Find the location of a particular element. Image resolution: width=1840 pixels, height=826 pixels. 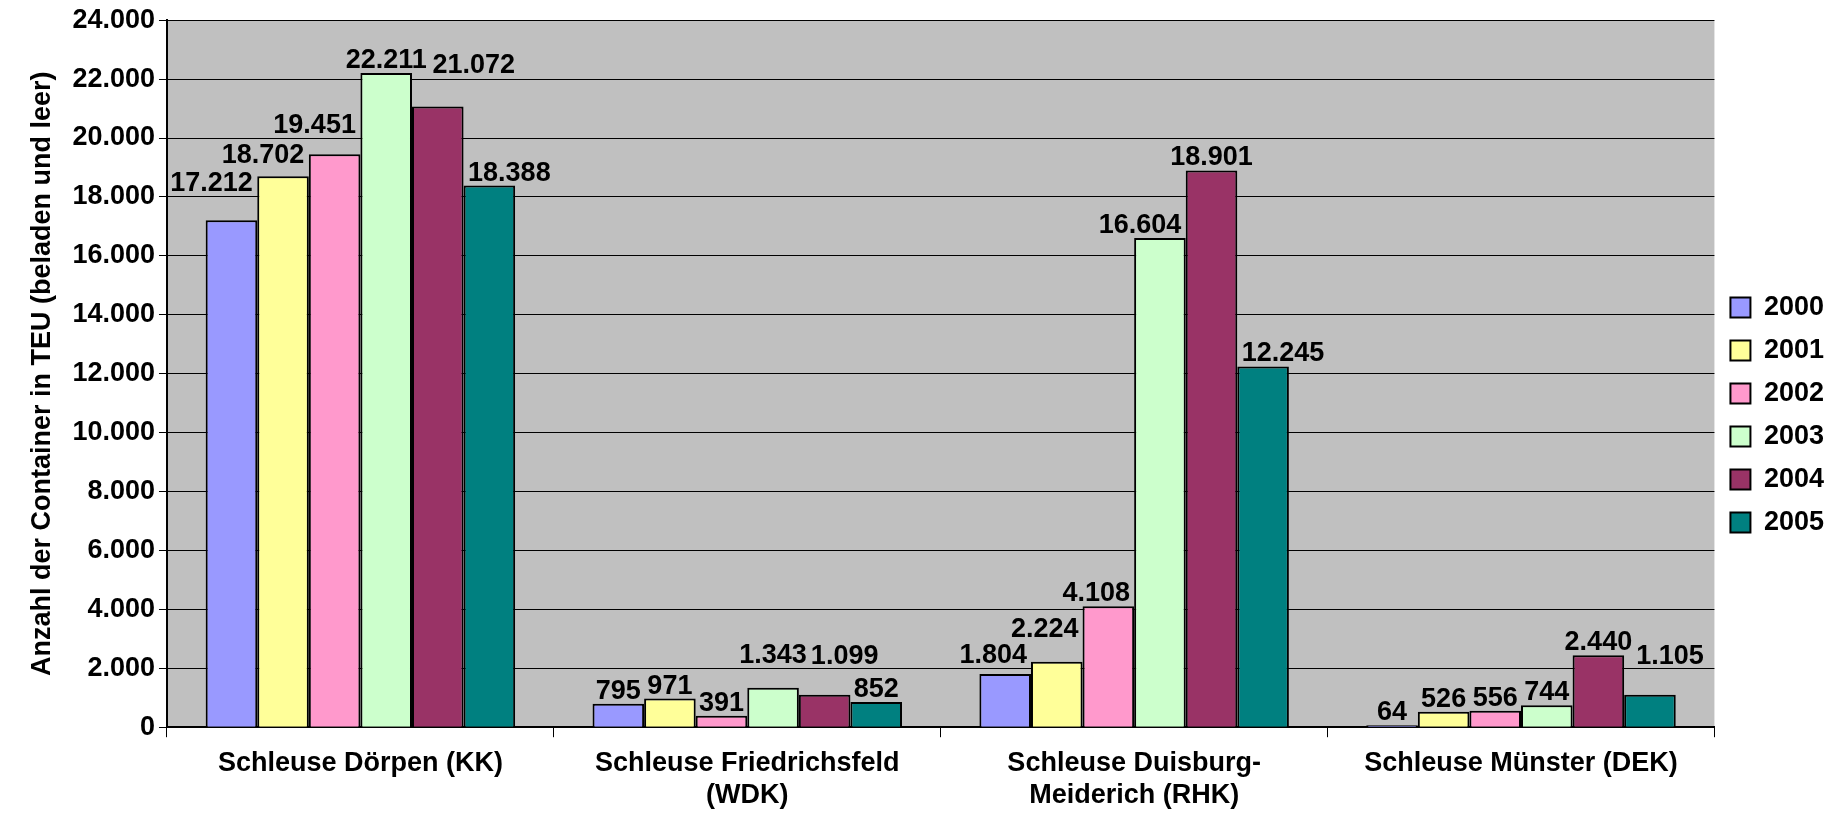

x-tick-label: Schleuse Duisburg-Meiderich (RHK) is located at coordinates (1134, 778).